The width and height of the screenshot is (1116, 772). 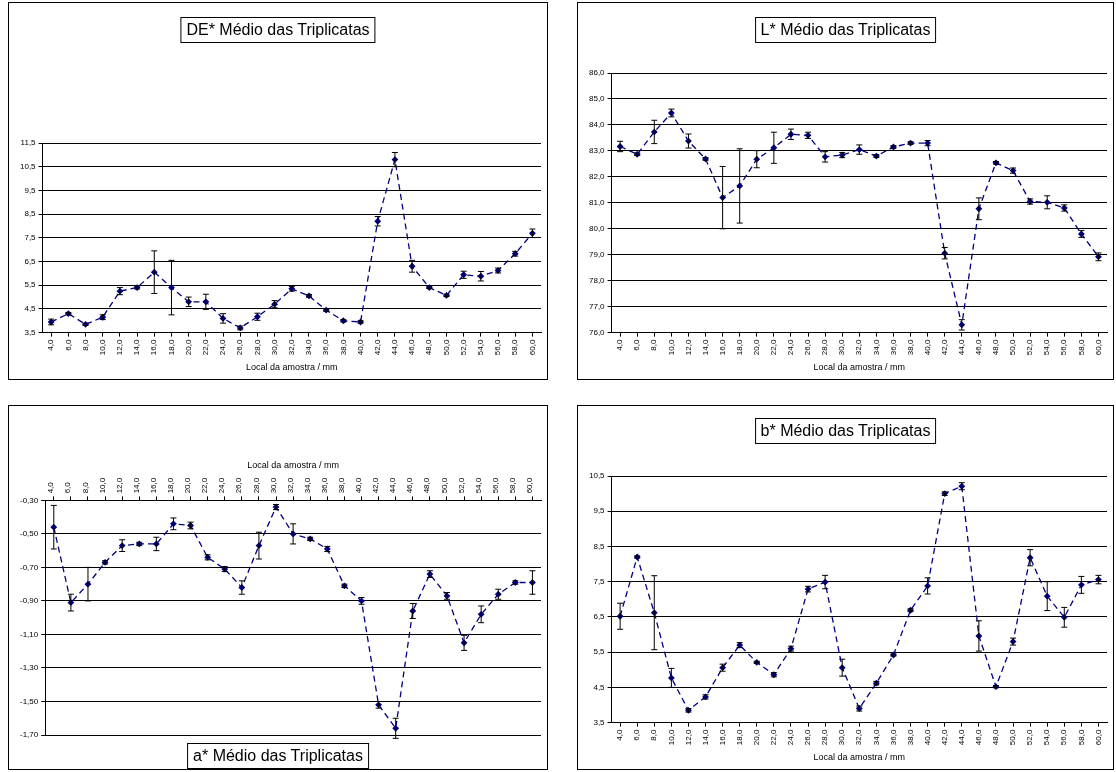 What do you see at coordinates (498, 347) in the screenshot?
I see `x-tick-label: 56,0` at bounding box center [498, 347].